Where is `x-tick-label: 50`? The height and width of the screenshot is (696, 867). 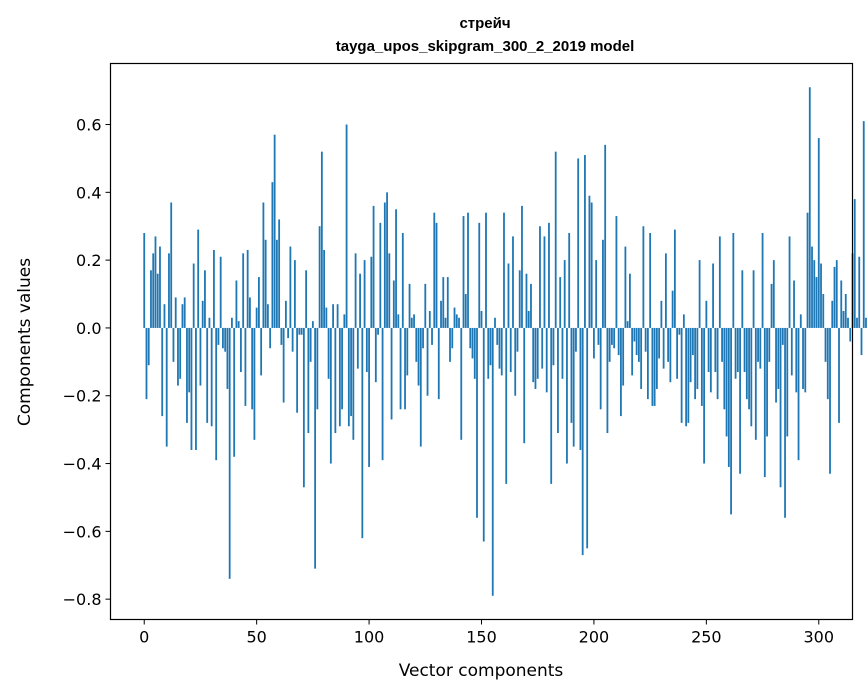 x-tick-label: 50 is located at coordinates (256, 637).